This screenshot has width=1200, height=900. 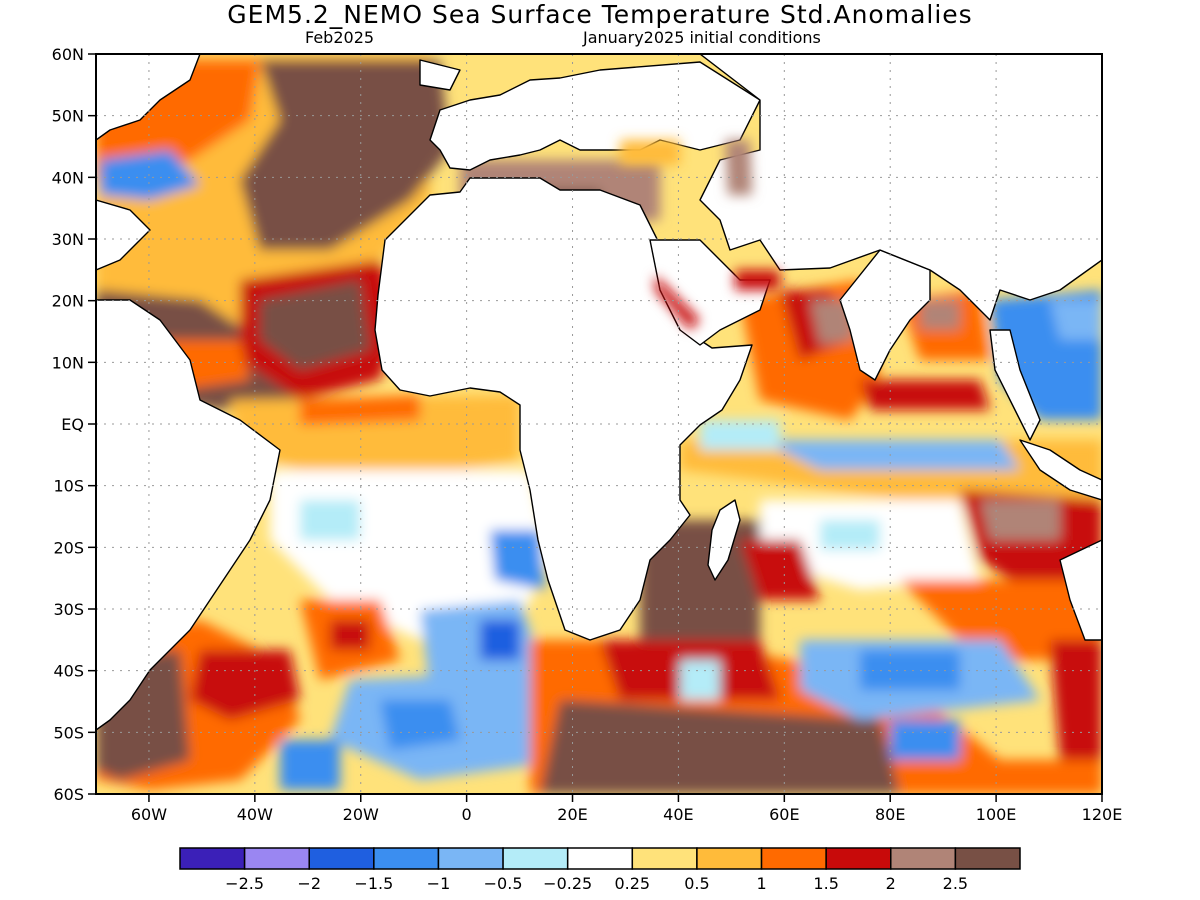 What do you see at coordinates (309, 883) in the screenshot?
I see `colorbar-label: −2` at bounding box center [309, 883].